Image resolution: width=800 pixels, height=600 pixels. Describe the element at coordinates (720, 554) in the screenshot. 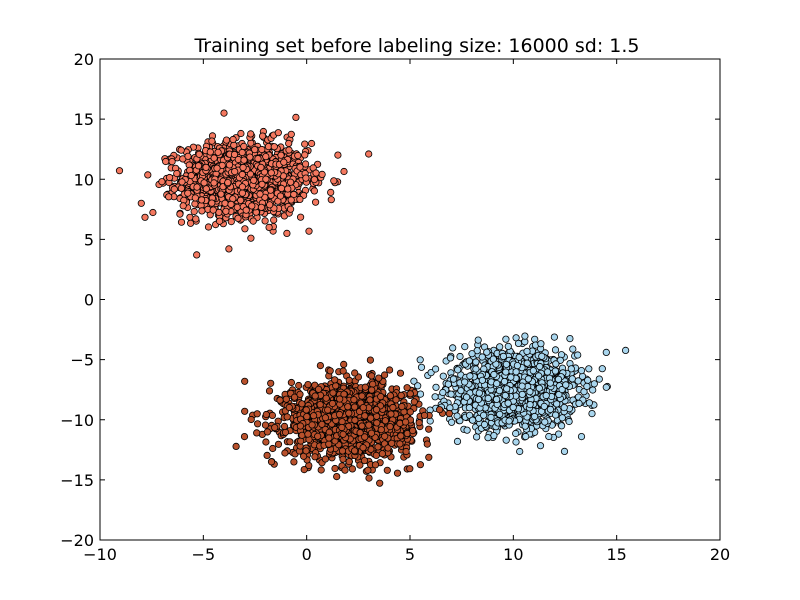

I see `x-tick-label: 20` at that location.